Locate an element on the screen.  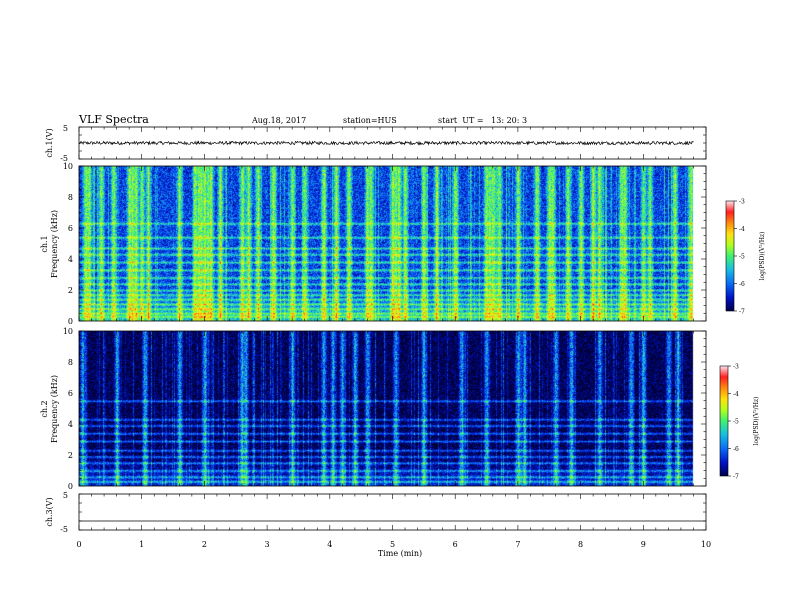
colorbar-ch1-ticks: -3 -4 -5 -6 -7 is located at coordinates (739, 257).